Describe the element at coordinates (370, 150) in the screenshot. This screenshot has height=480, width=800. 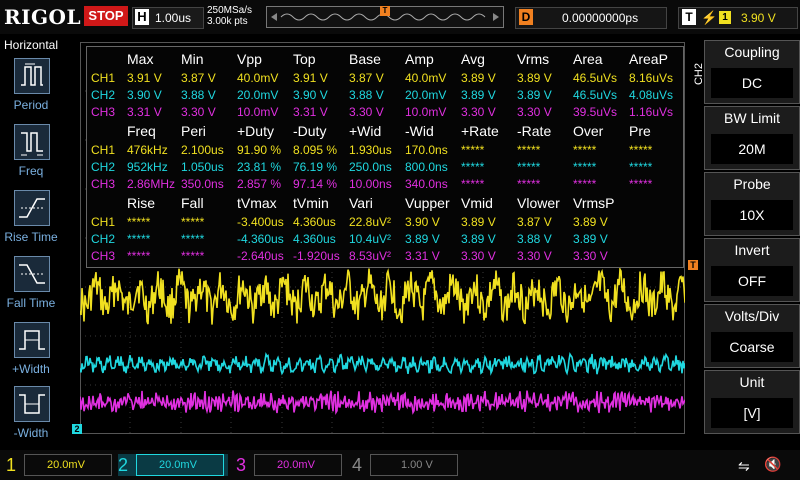
I see `measure-value: 1.930us` at that location.